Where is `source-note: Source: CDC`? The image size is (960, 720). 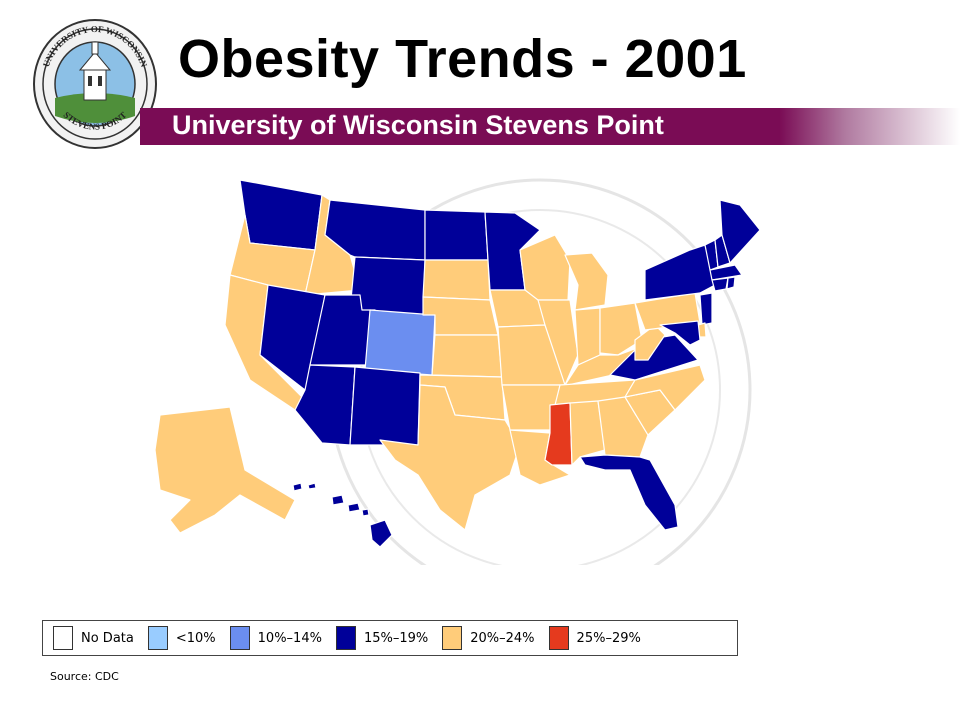
source-note: Source: CDC is located at coordinates (84, 676).